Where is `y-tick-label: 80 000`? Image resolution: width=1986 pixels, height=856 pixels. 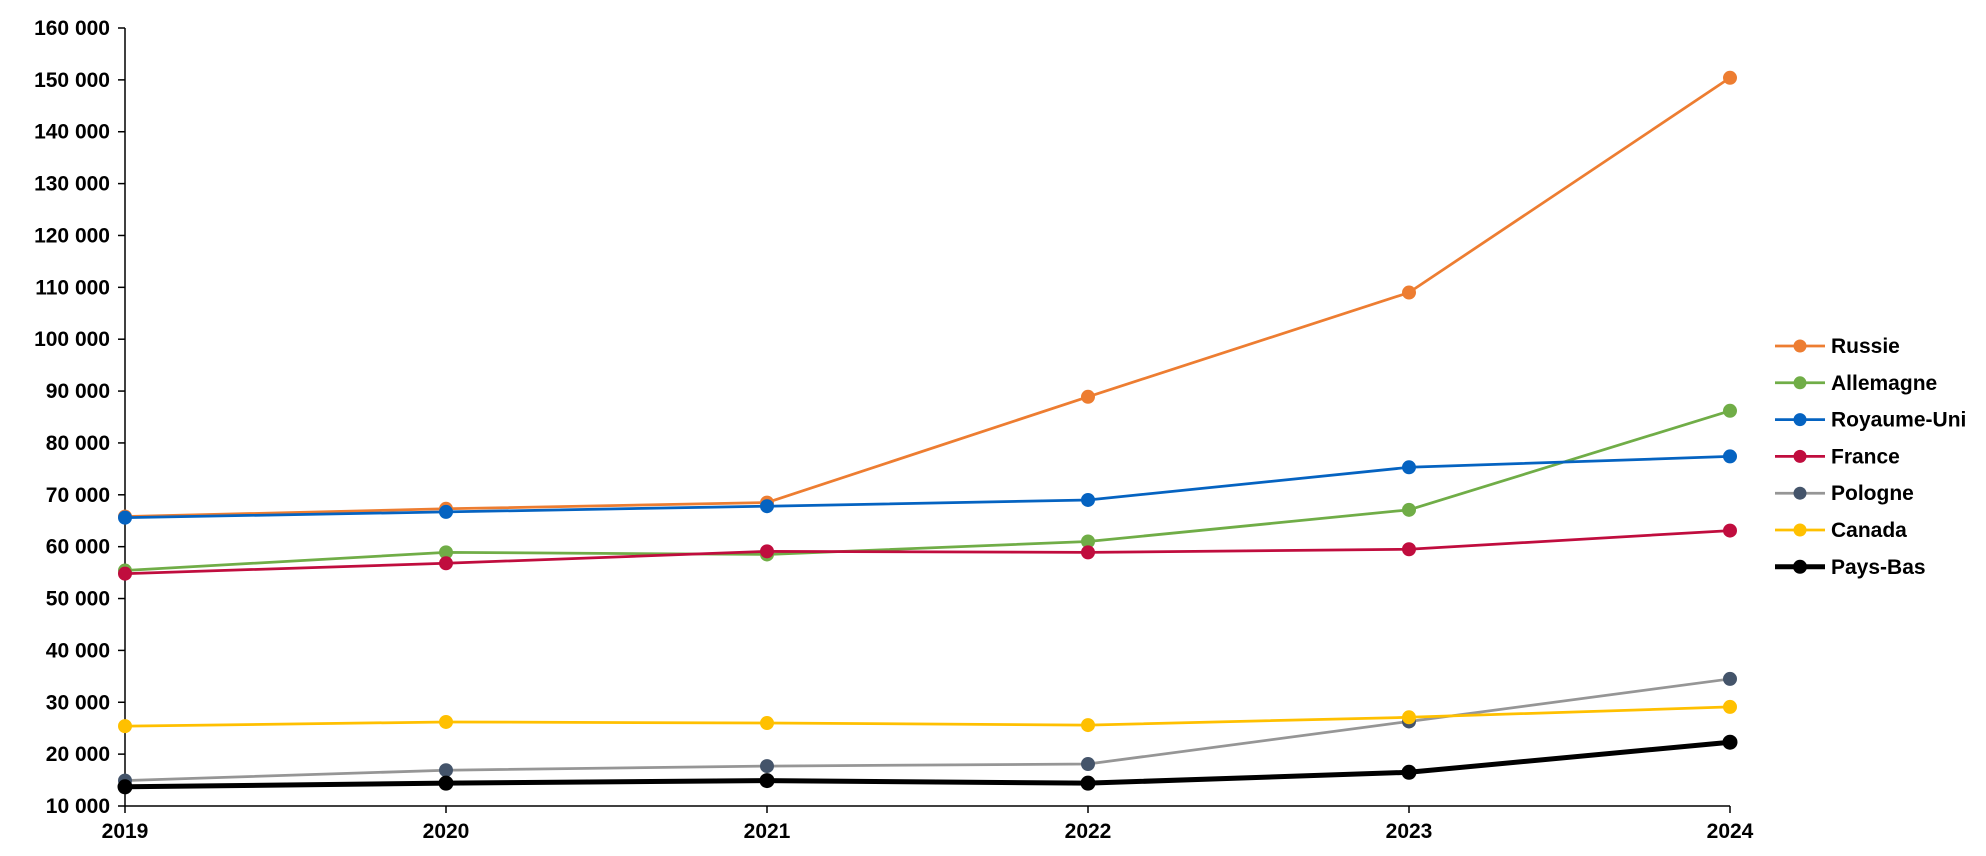
y-tick-label: 80 000 is located at coordinates (78, 443).